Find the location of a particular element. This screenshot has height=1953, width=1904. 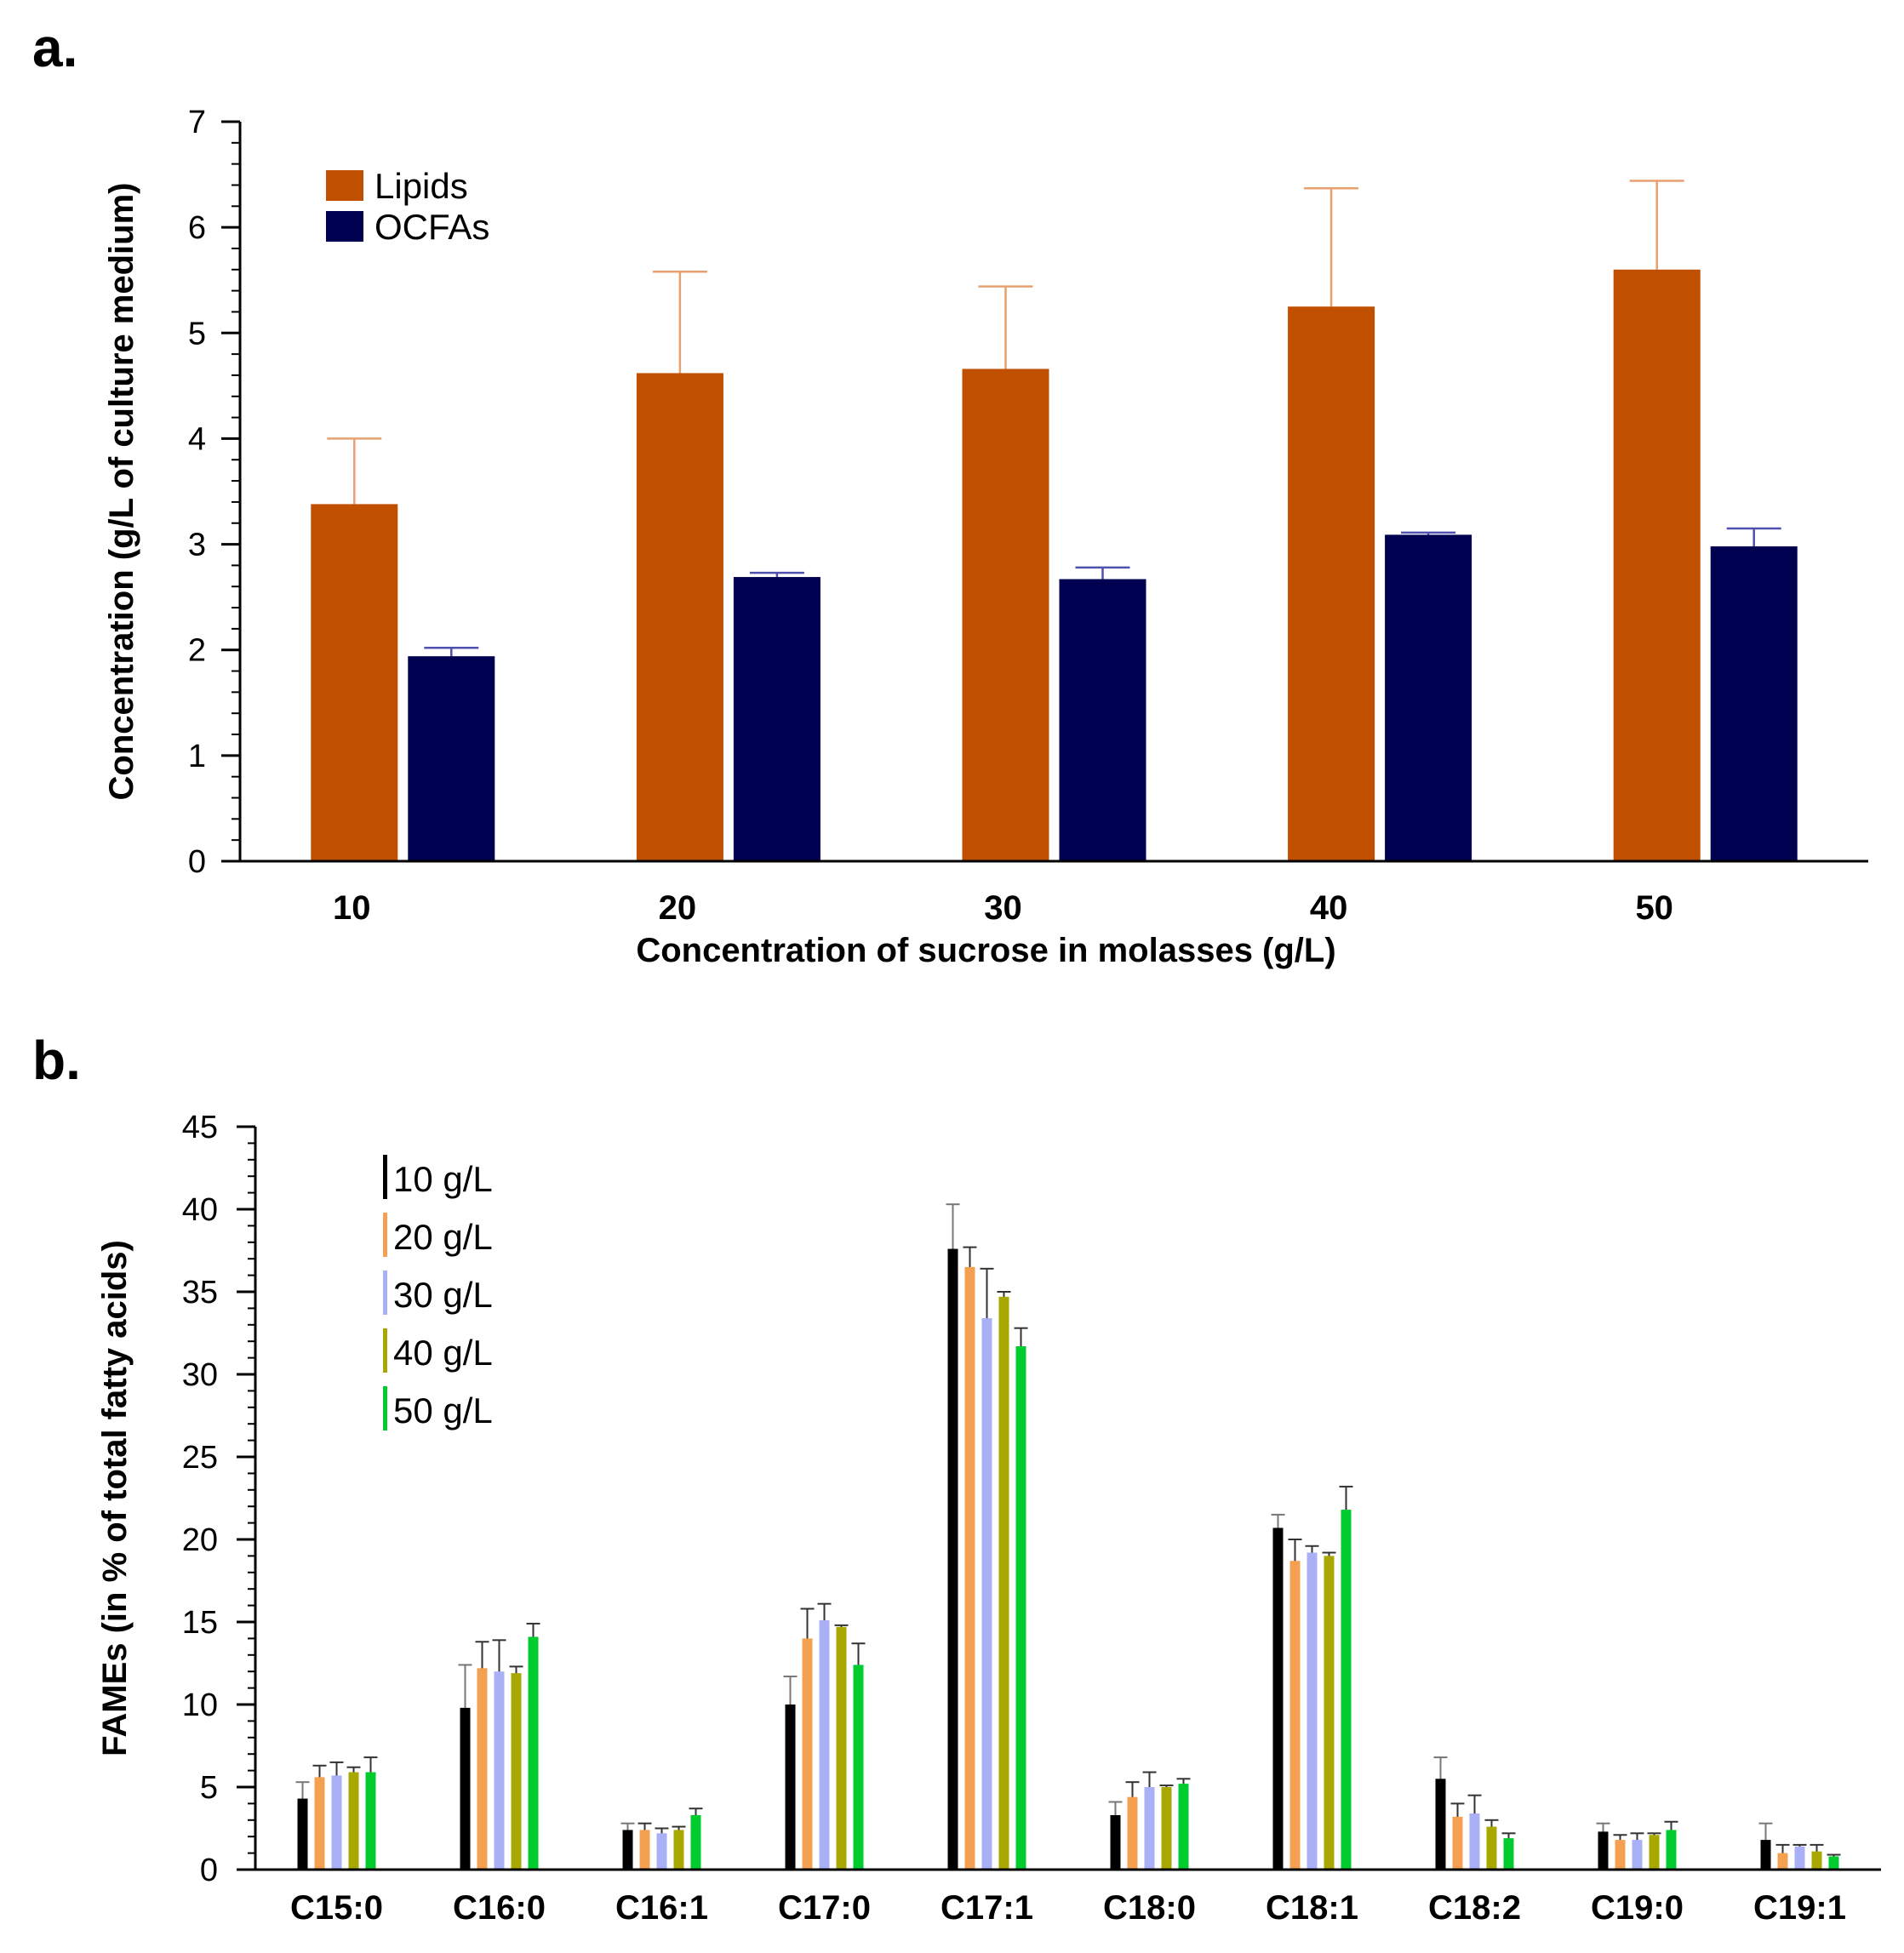

y-tick-label: 2 is located at coordinates (197, 651).